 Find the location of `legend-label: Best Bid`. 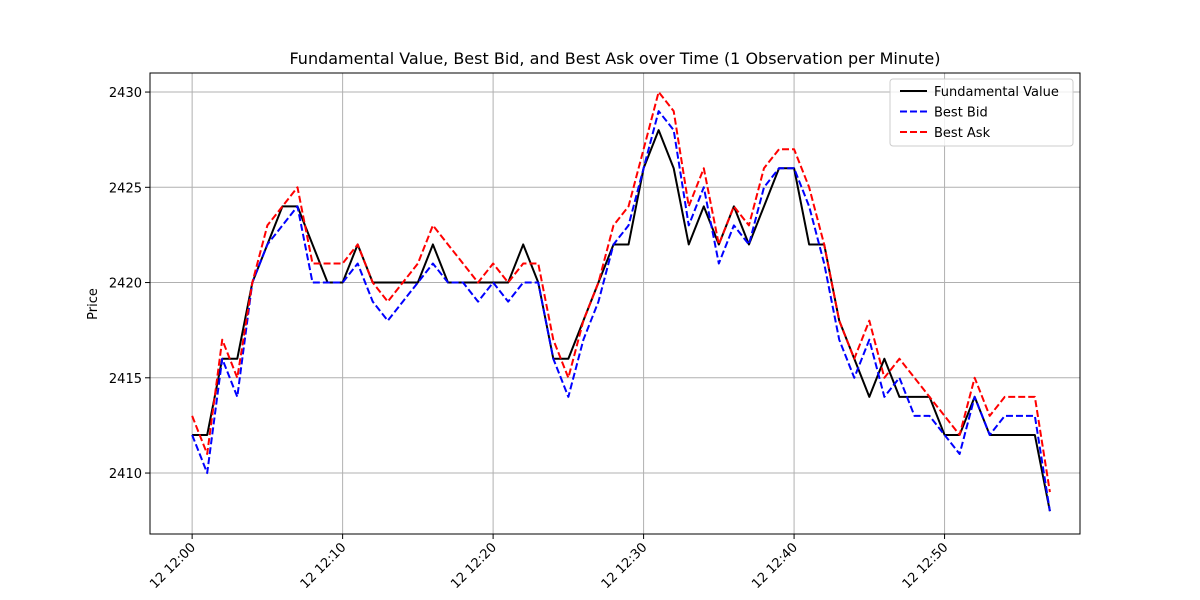

legend-label: Best Bid is located at coordinates (961, 113).